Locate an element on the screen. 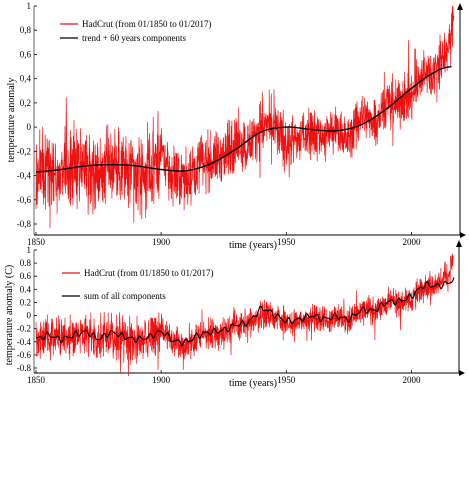 This screenshot has height=500, width=469. y-tick-label: 0.6 is located at coordinates (26, 276).